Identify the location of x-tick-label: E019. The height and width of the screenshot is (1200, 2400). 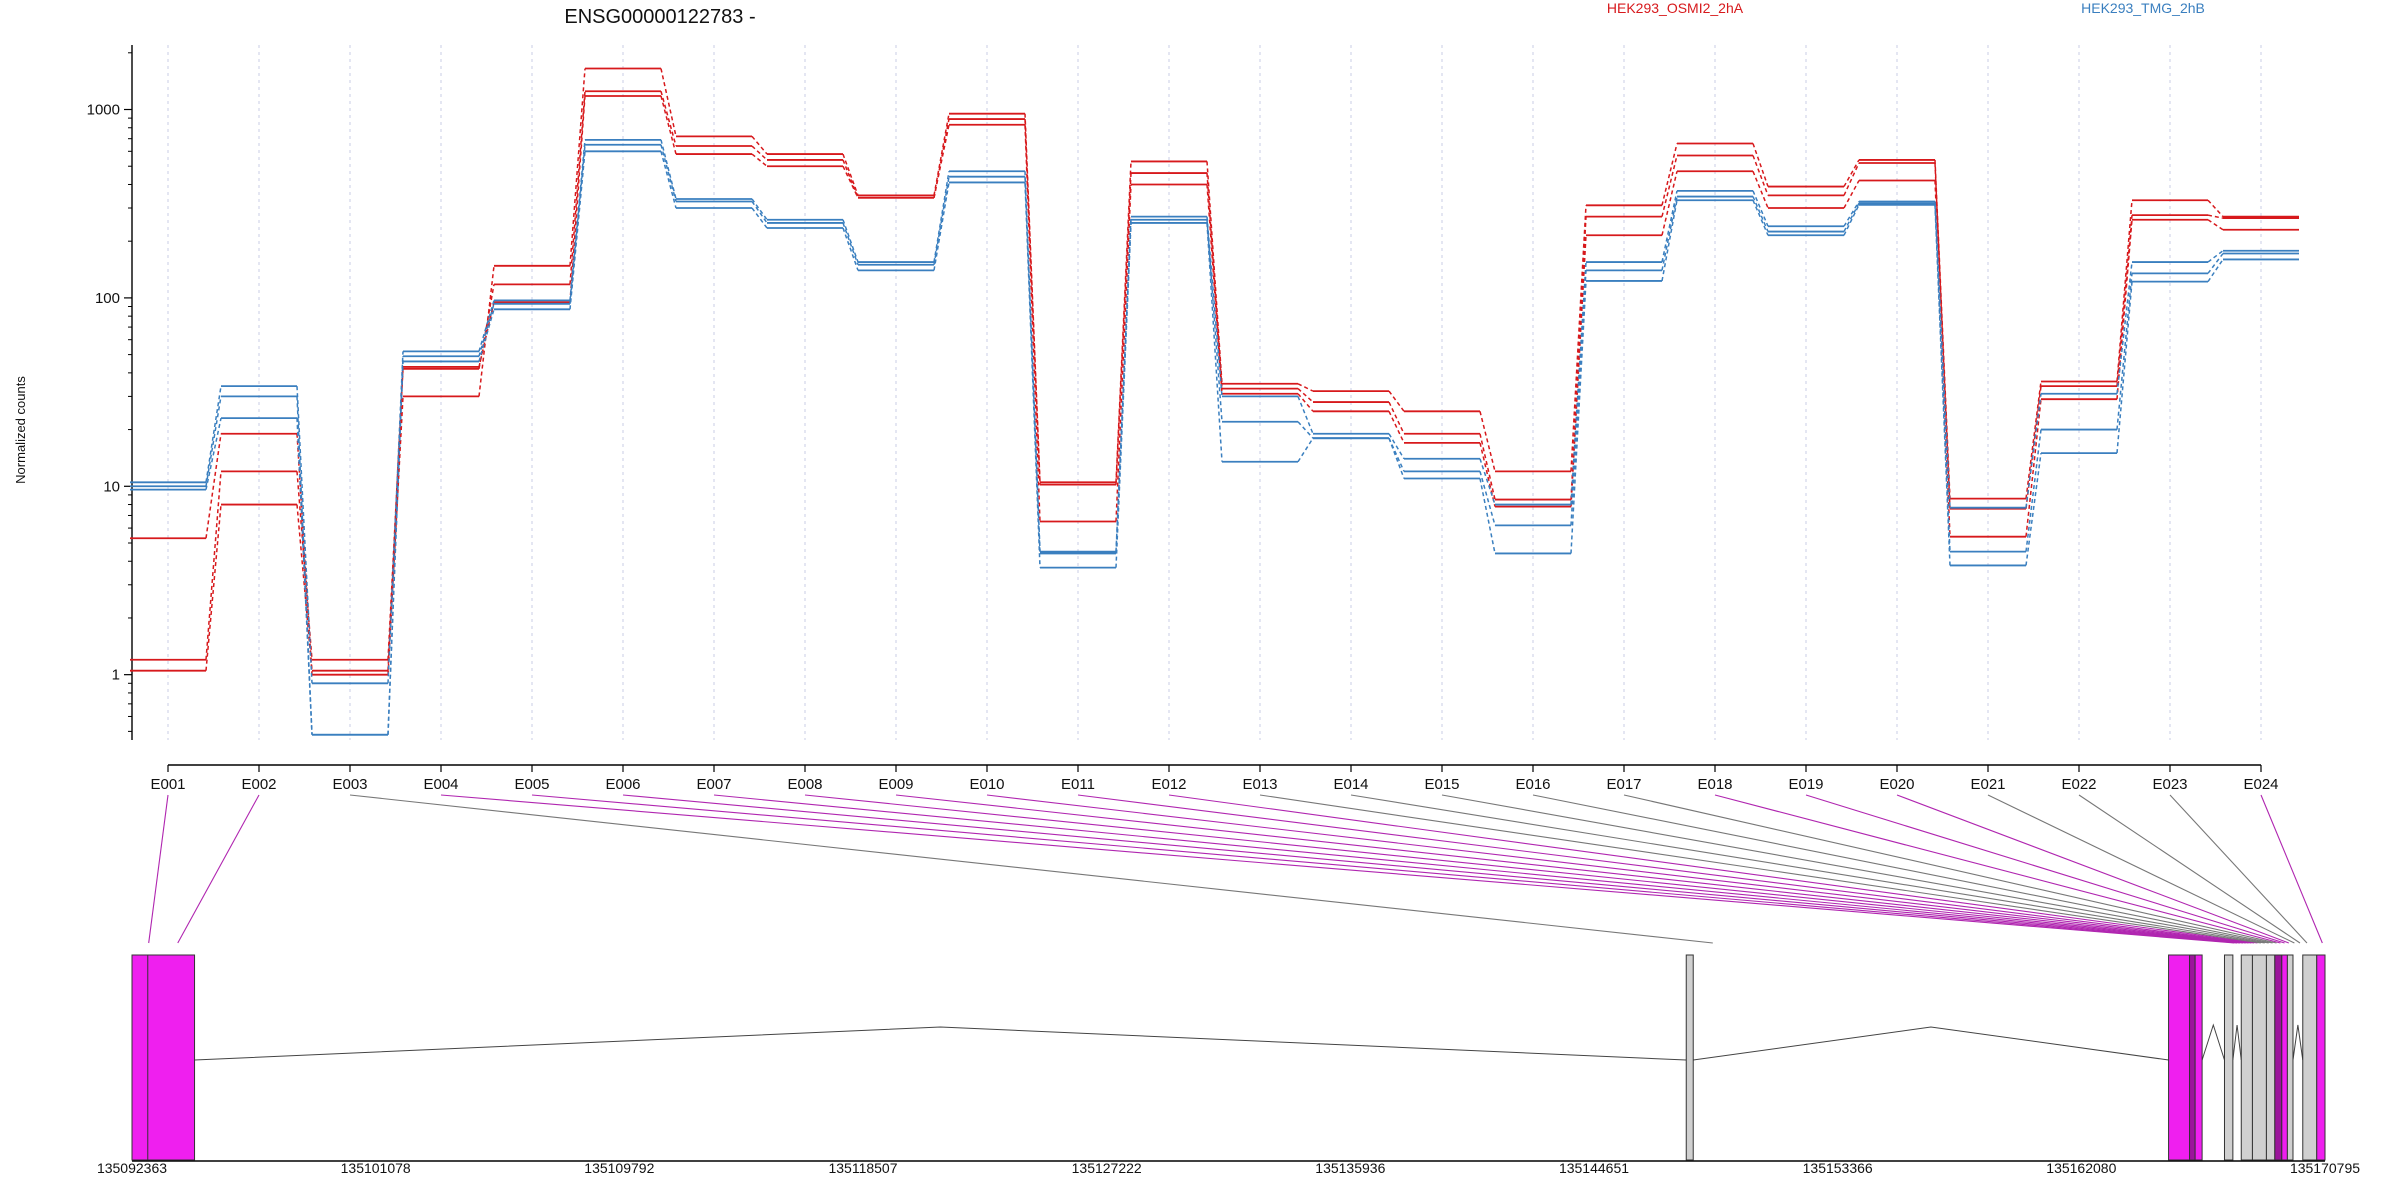
(1805, 784).